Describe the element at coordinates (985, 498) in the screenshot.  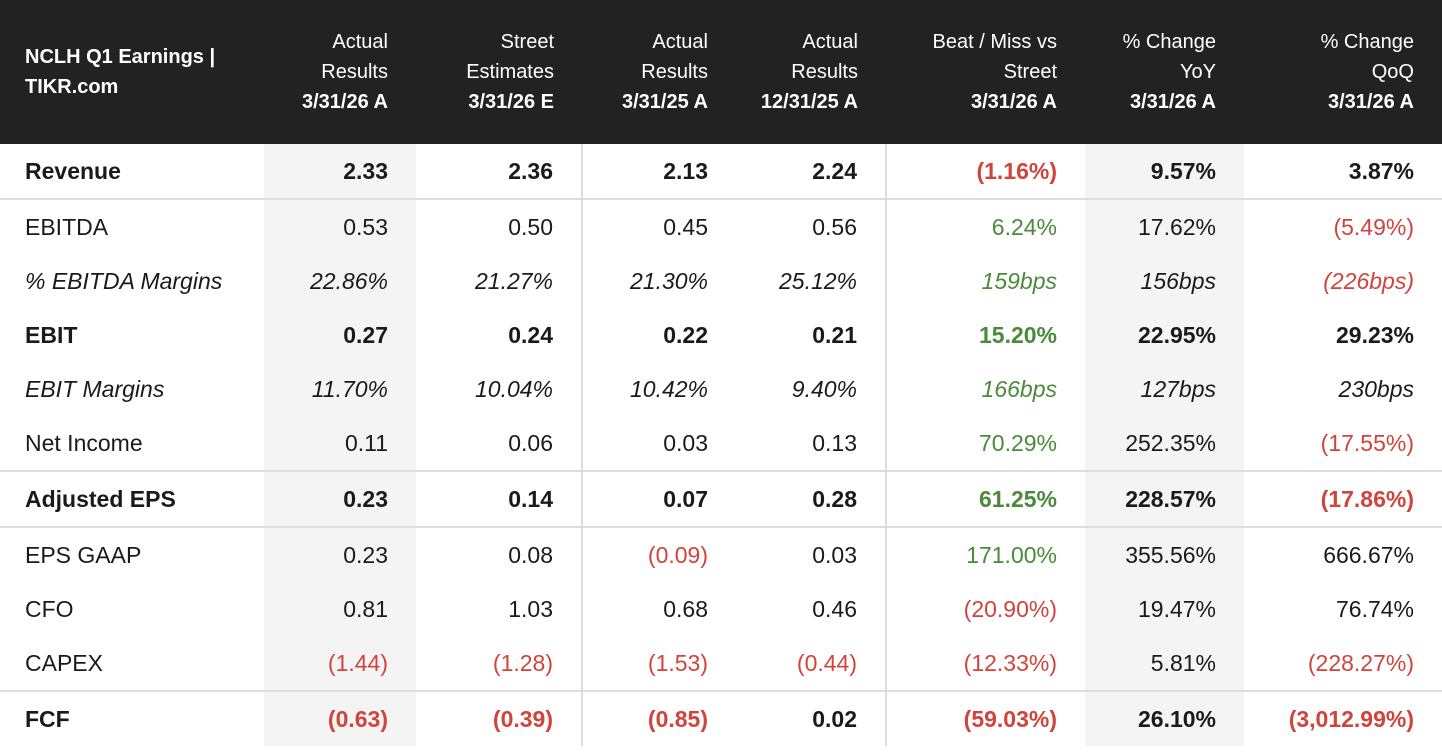
I see `table-cell: 61.25%` at that location.